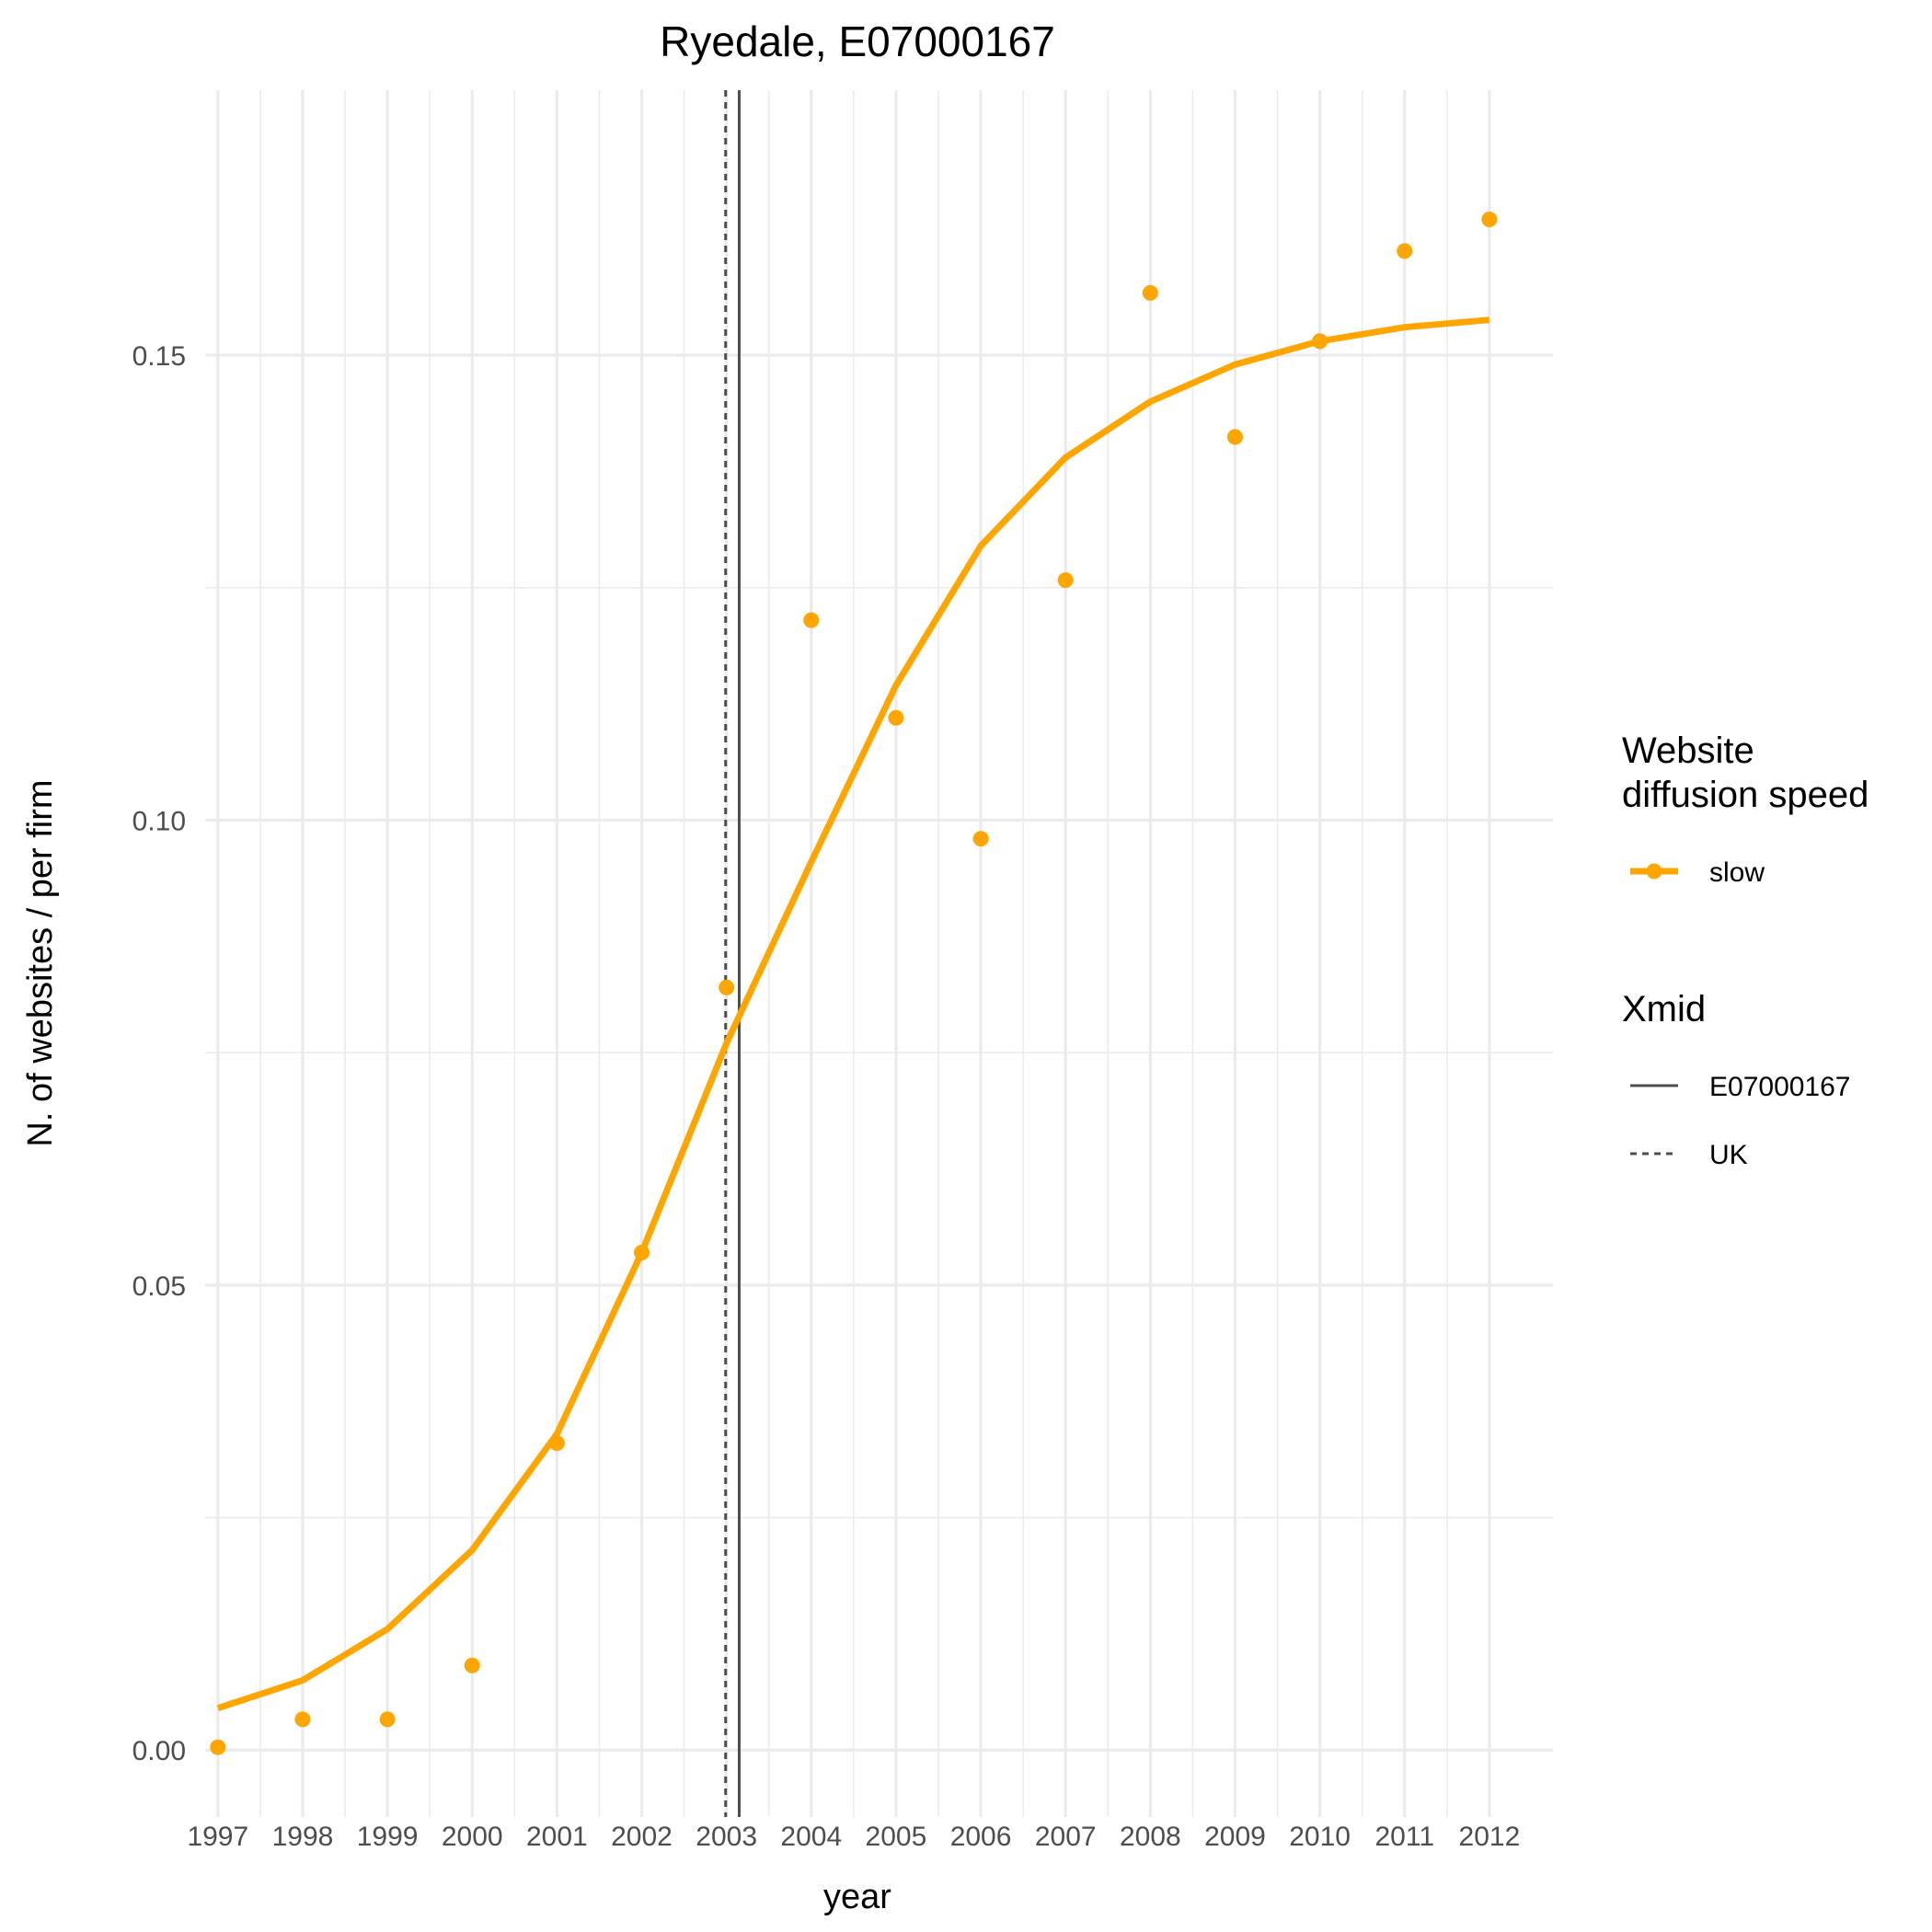  What do you see at coordinates (1150, 292) in the screenshot?
I see `data-point-2008` at bounding box center [1150, 292].